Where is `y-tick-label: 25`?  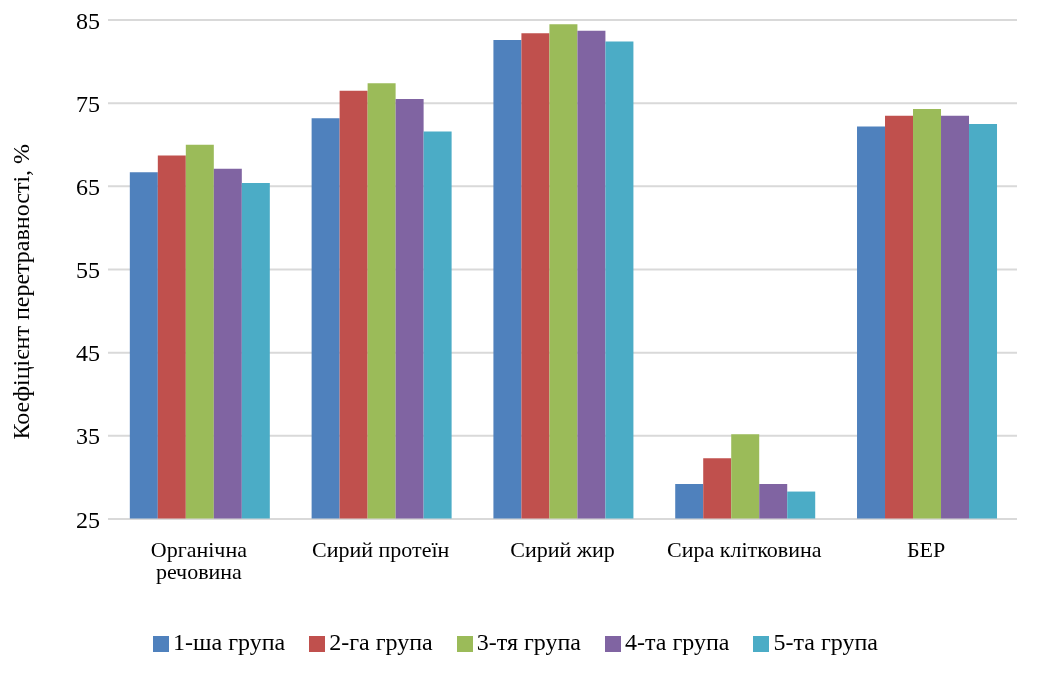
y-tick-label: 25 is located at coordinates (88, 519).